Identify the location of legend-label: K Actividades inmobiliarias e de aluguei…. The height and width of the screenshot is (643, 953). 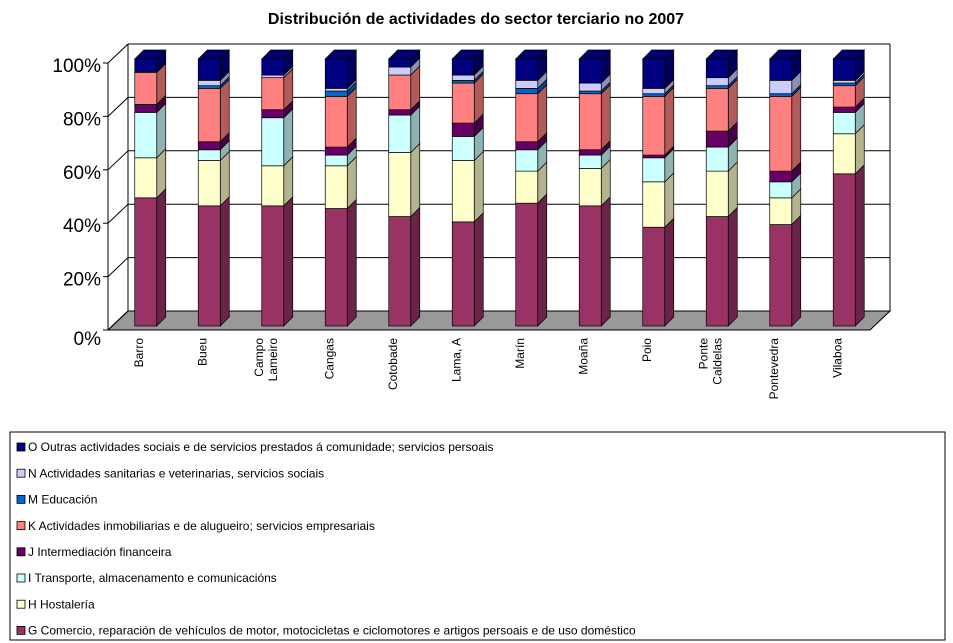
(201, 526).